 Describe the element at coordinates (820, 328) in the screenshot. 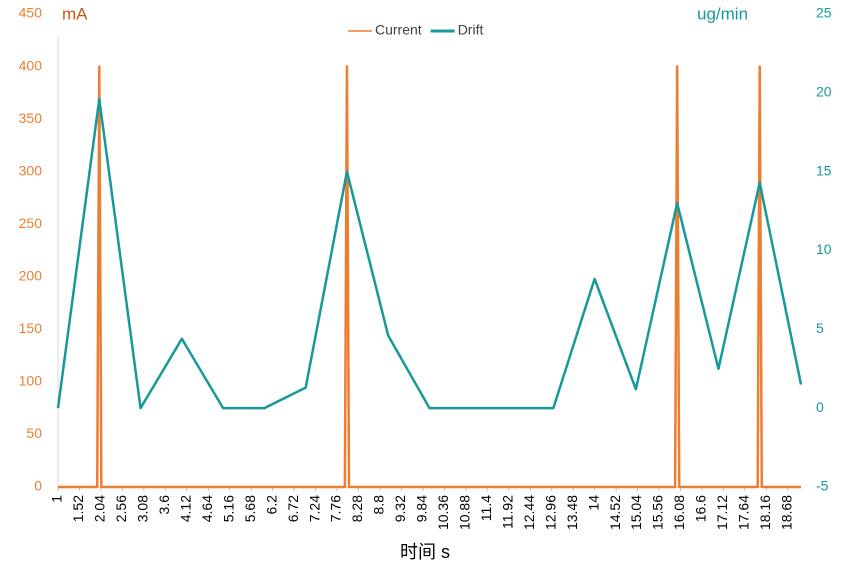

I see `y2-tick-label: 5` at that location.